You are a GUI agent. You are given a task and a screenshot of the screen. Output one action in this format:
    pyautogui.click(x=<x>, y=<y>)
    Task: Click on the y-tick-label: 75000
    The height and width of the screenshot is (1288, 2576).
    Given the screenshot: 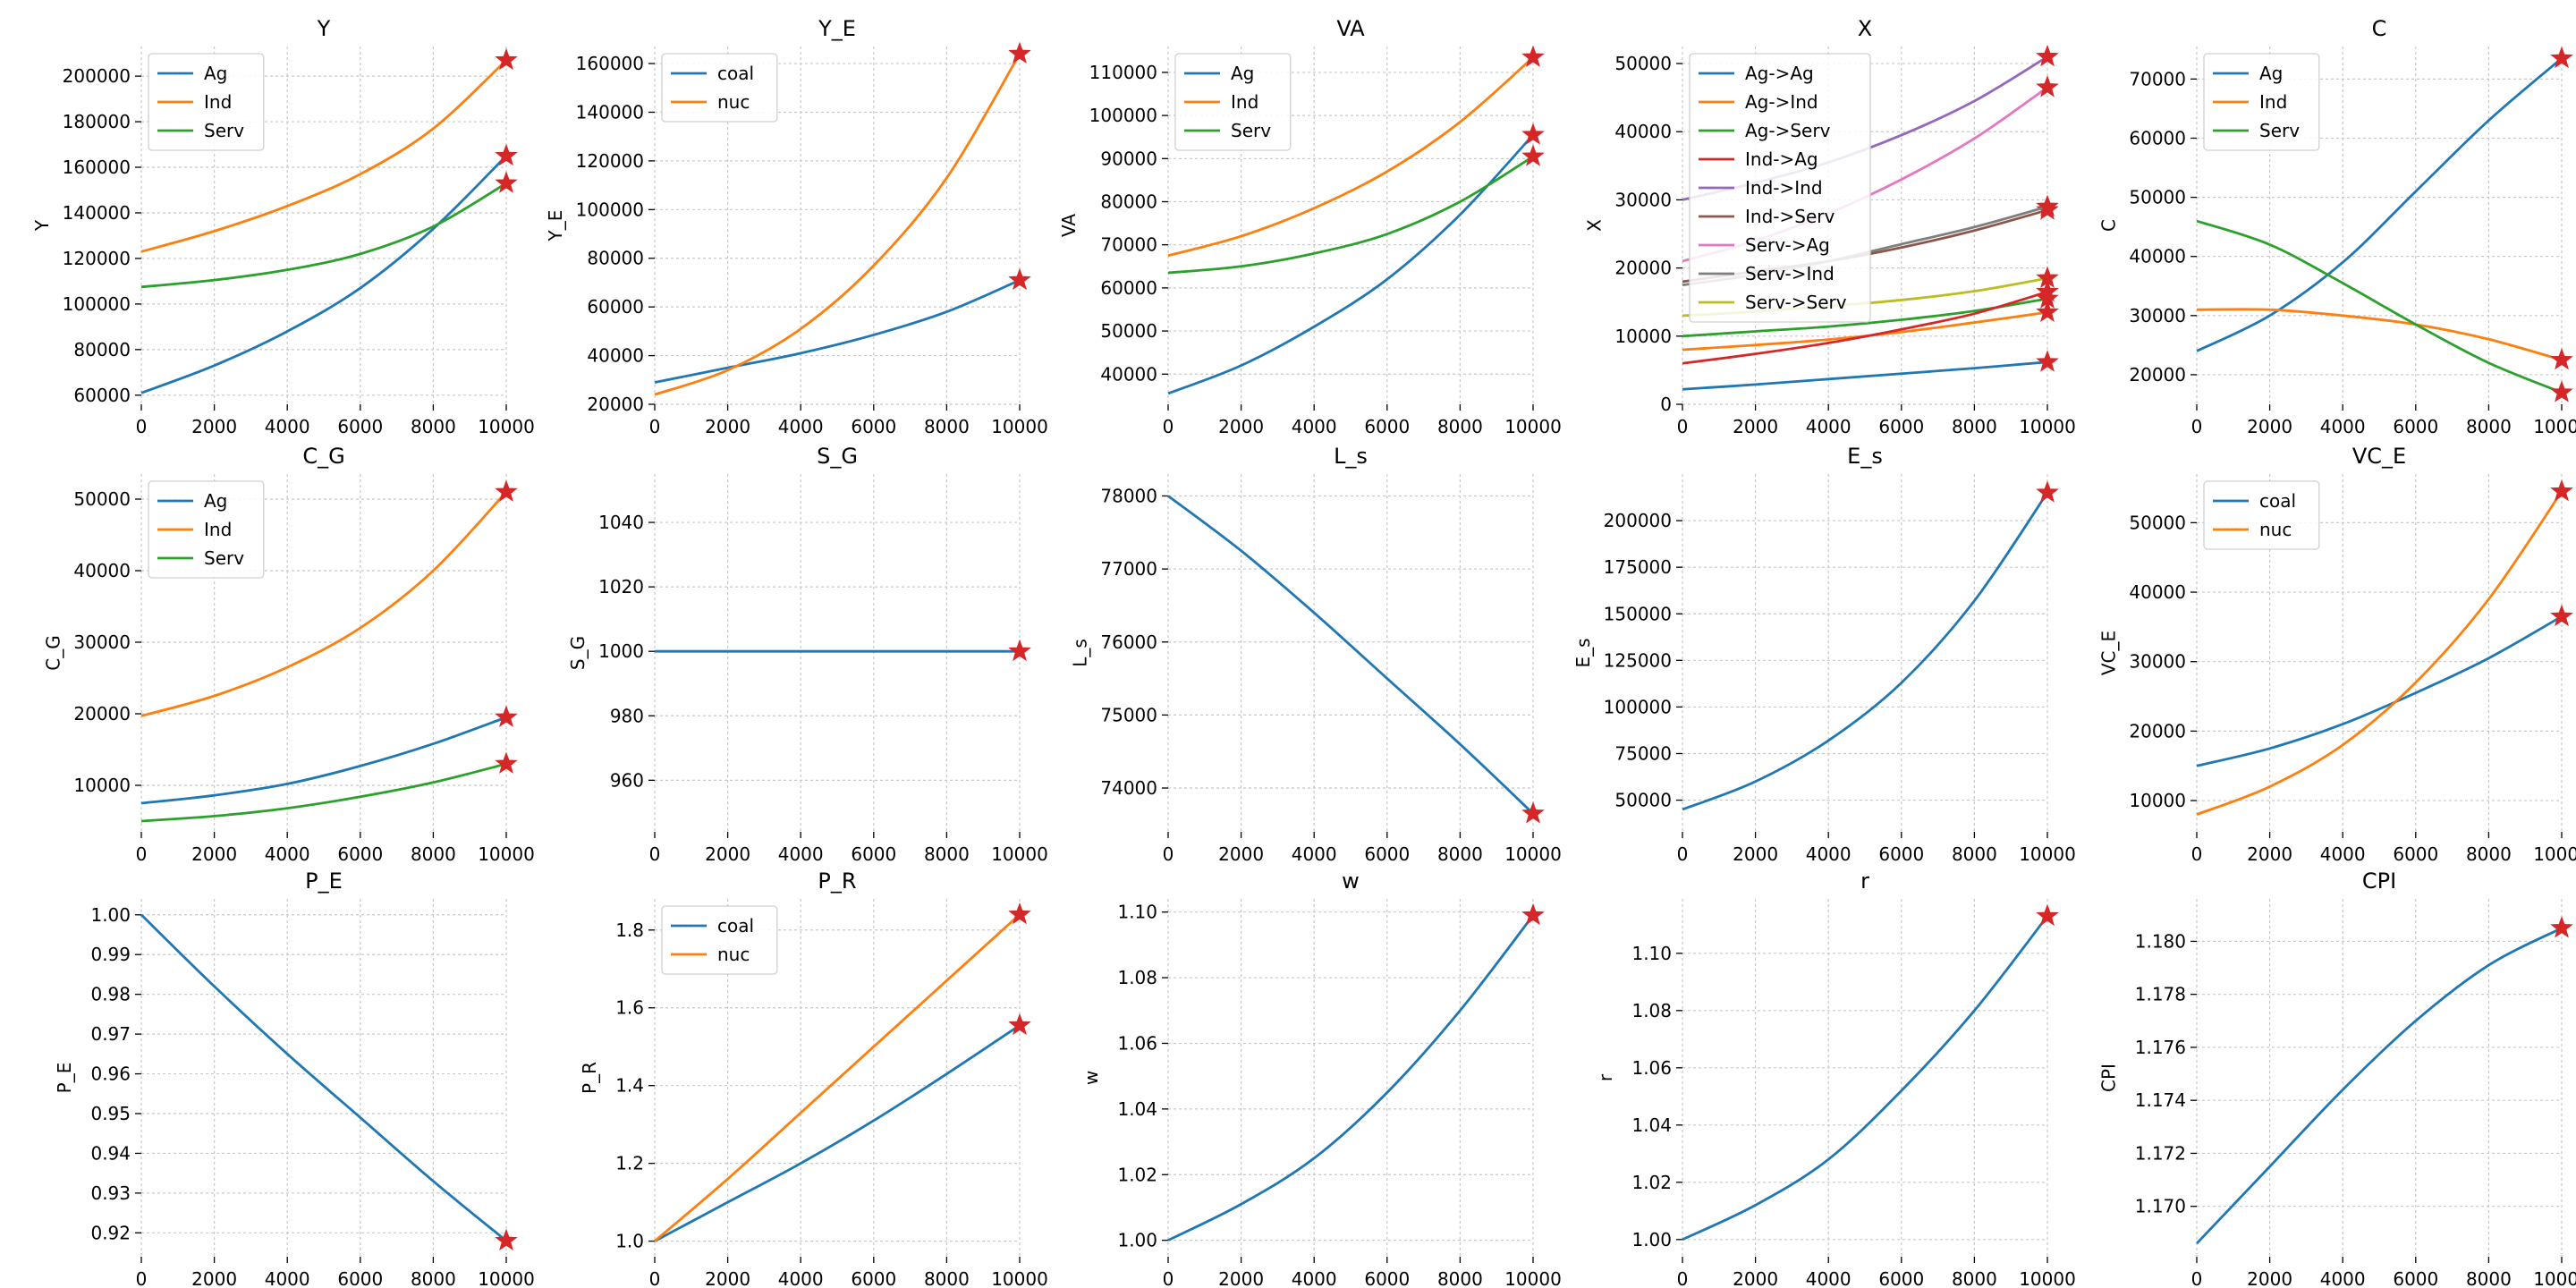 What is the action you would take?
    pyautogui.click(x=1128, y=714)
    